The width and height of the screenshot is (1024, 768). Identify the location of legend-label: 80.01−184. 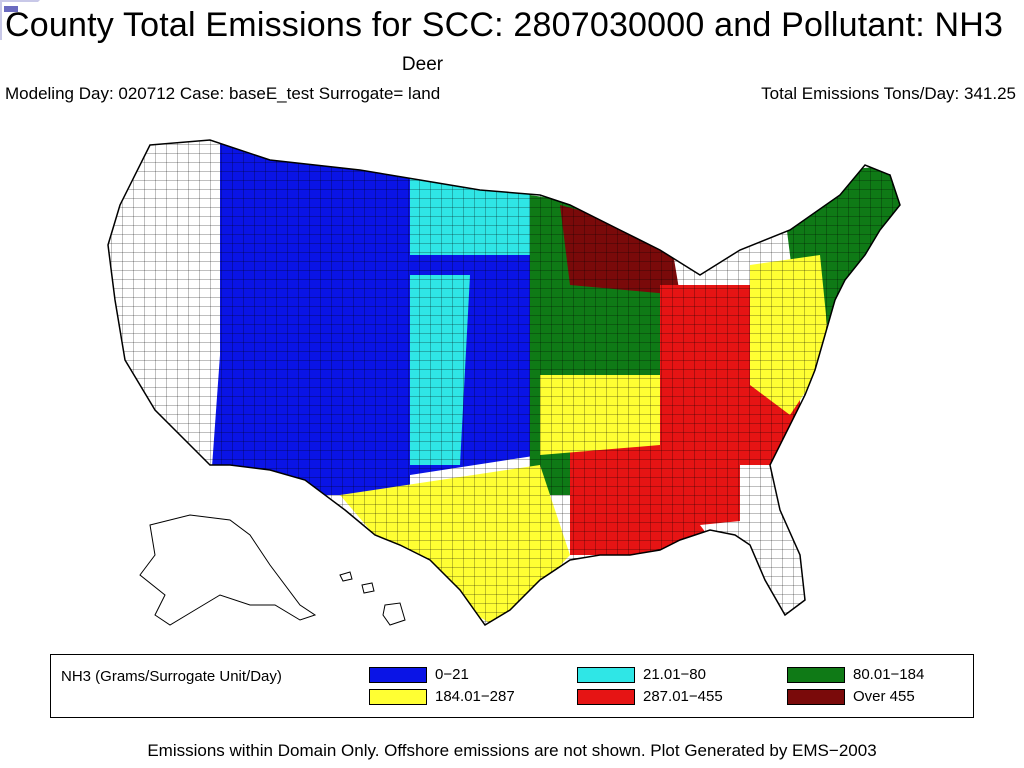
(889, 674).